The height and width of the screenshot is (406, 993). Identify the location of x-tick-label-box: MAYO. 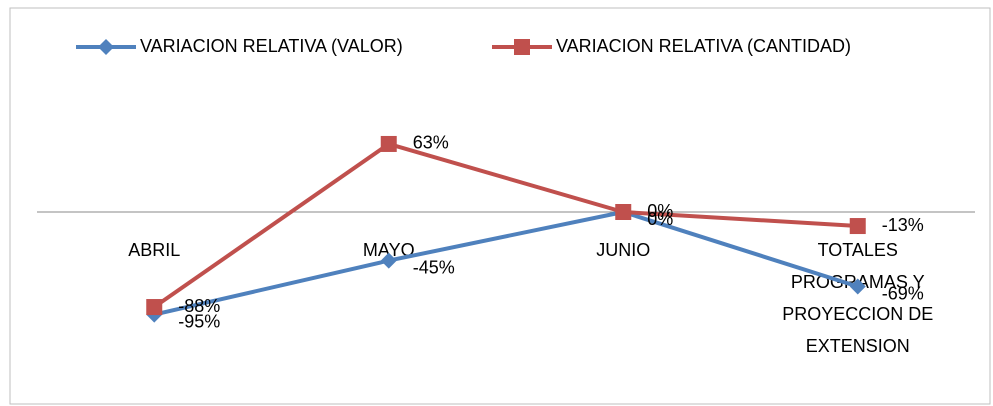
(388, 250).